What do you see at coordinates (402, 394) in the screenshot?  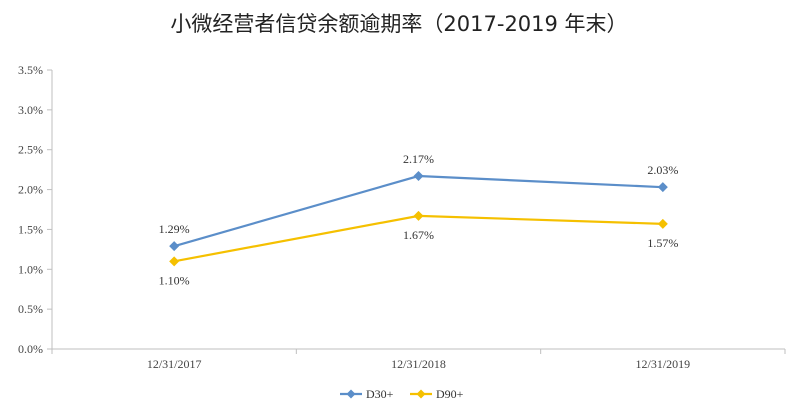 I see `legend: D30+ D90+` at bounding box center [402, 394].